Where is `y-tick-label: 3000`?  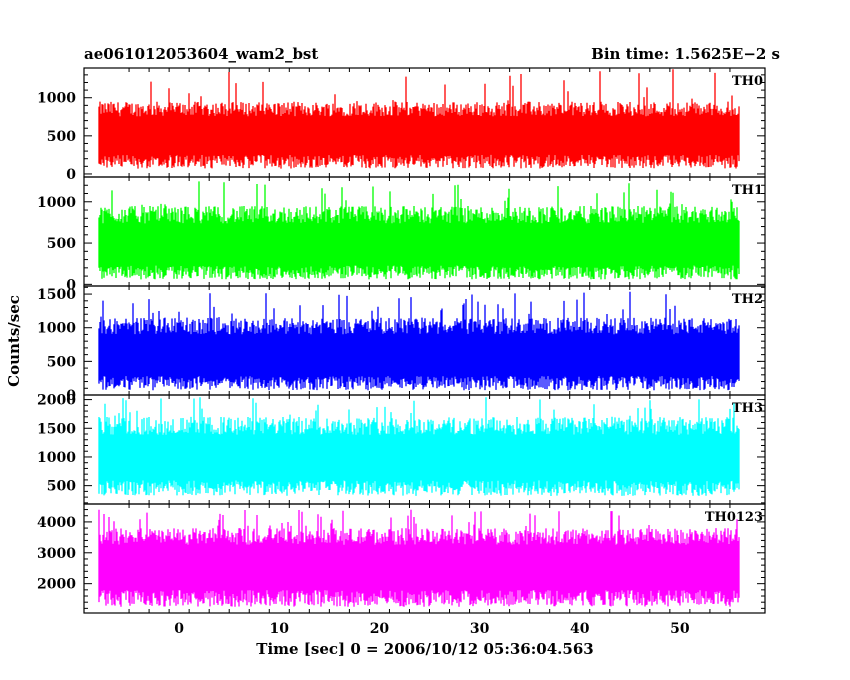
y-tick-label: 3000 is located at coordinates (56, 554).